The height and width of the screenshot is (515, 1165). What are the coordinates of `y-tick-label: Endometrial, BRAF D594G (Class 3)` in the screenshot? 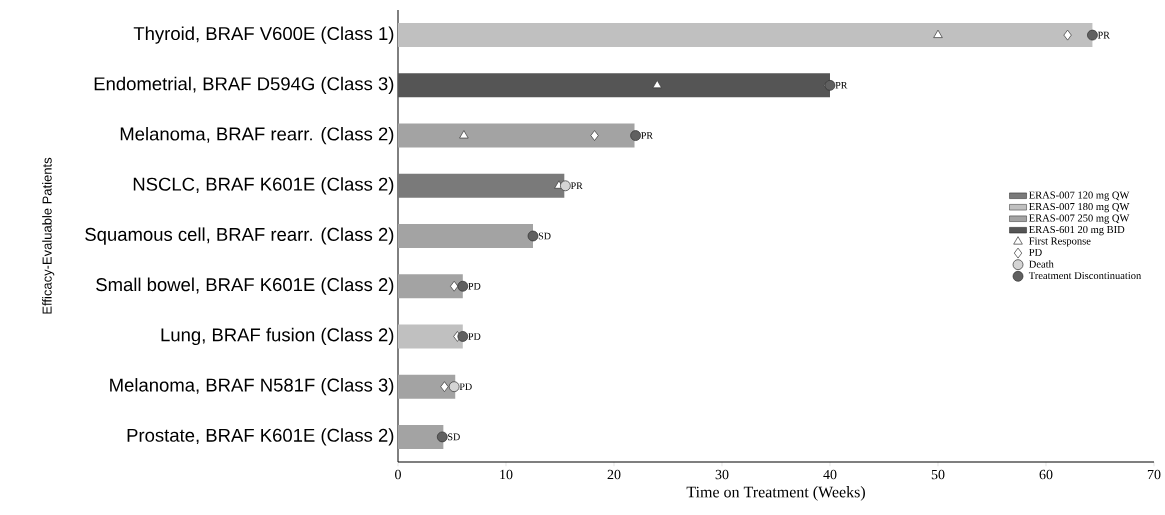 It's located at (244, 85).